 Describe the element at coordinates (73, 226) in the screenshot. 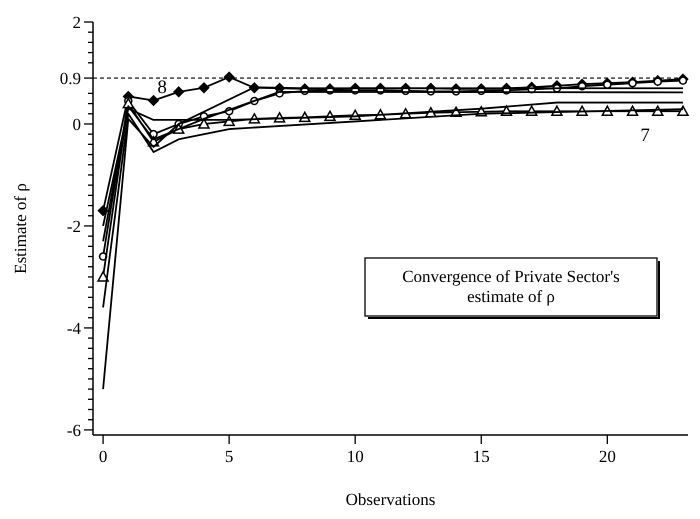

I see `y-tick-label: -2` at that location.